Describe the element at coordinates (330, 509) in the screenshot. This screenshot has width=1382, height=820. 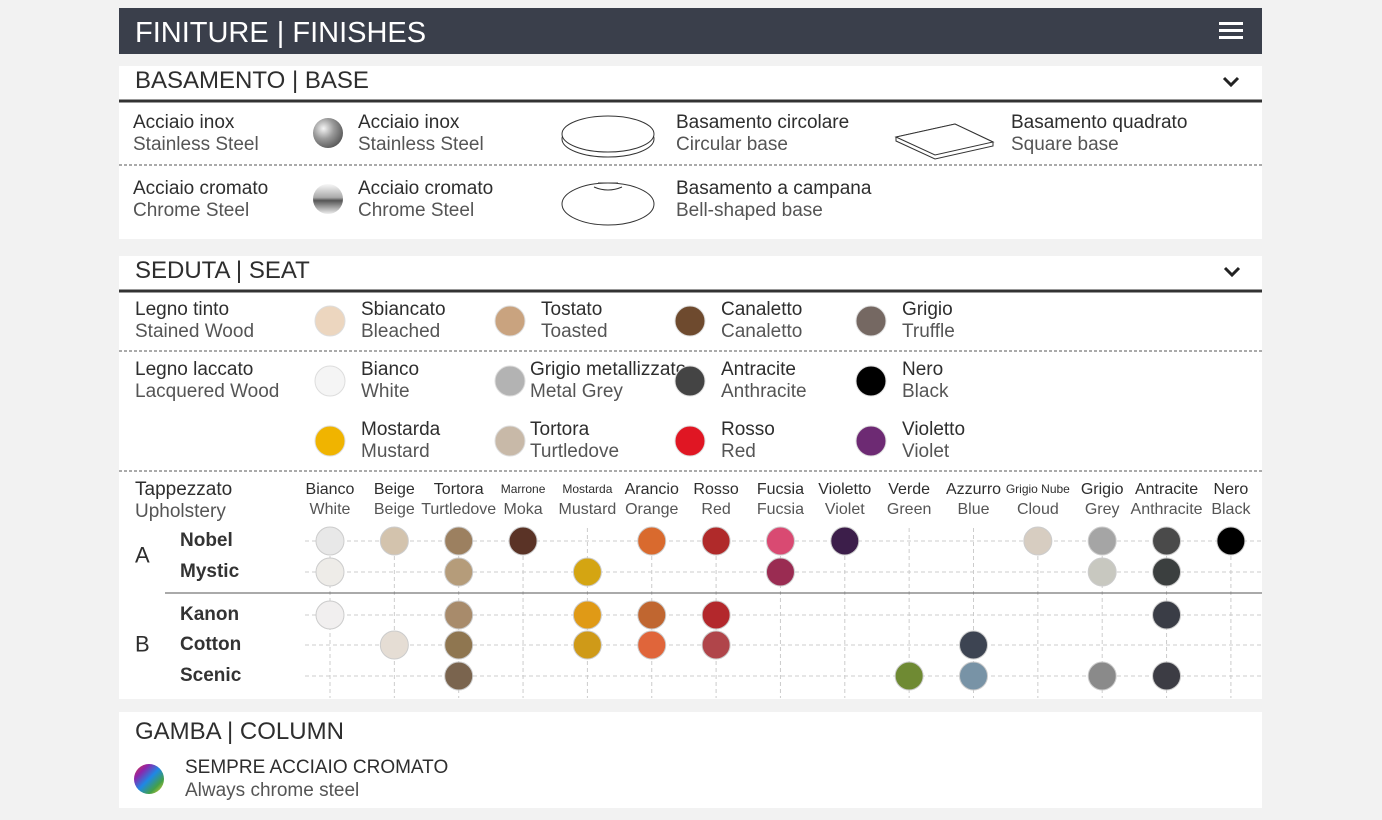
I see `column-sub: White` at that location.